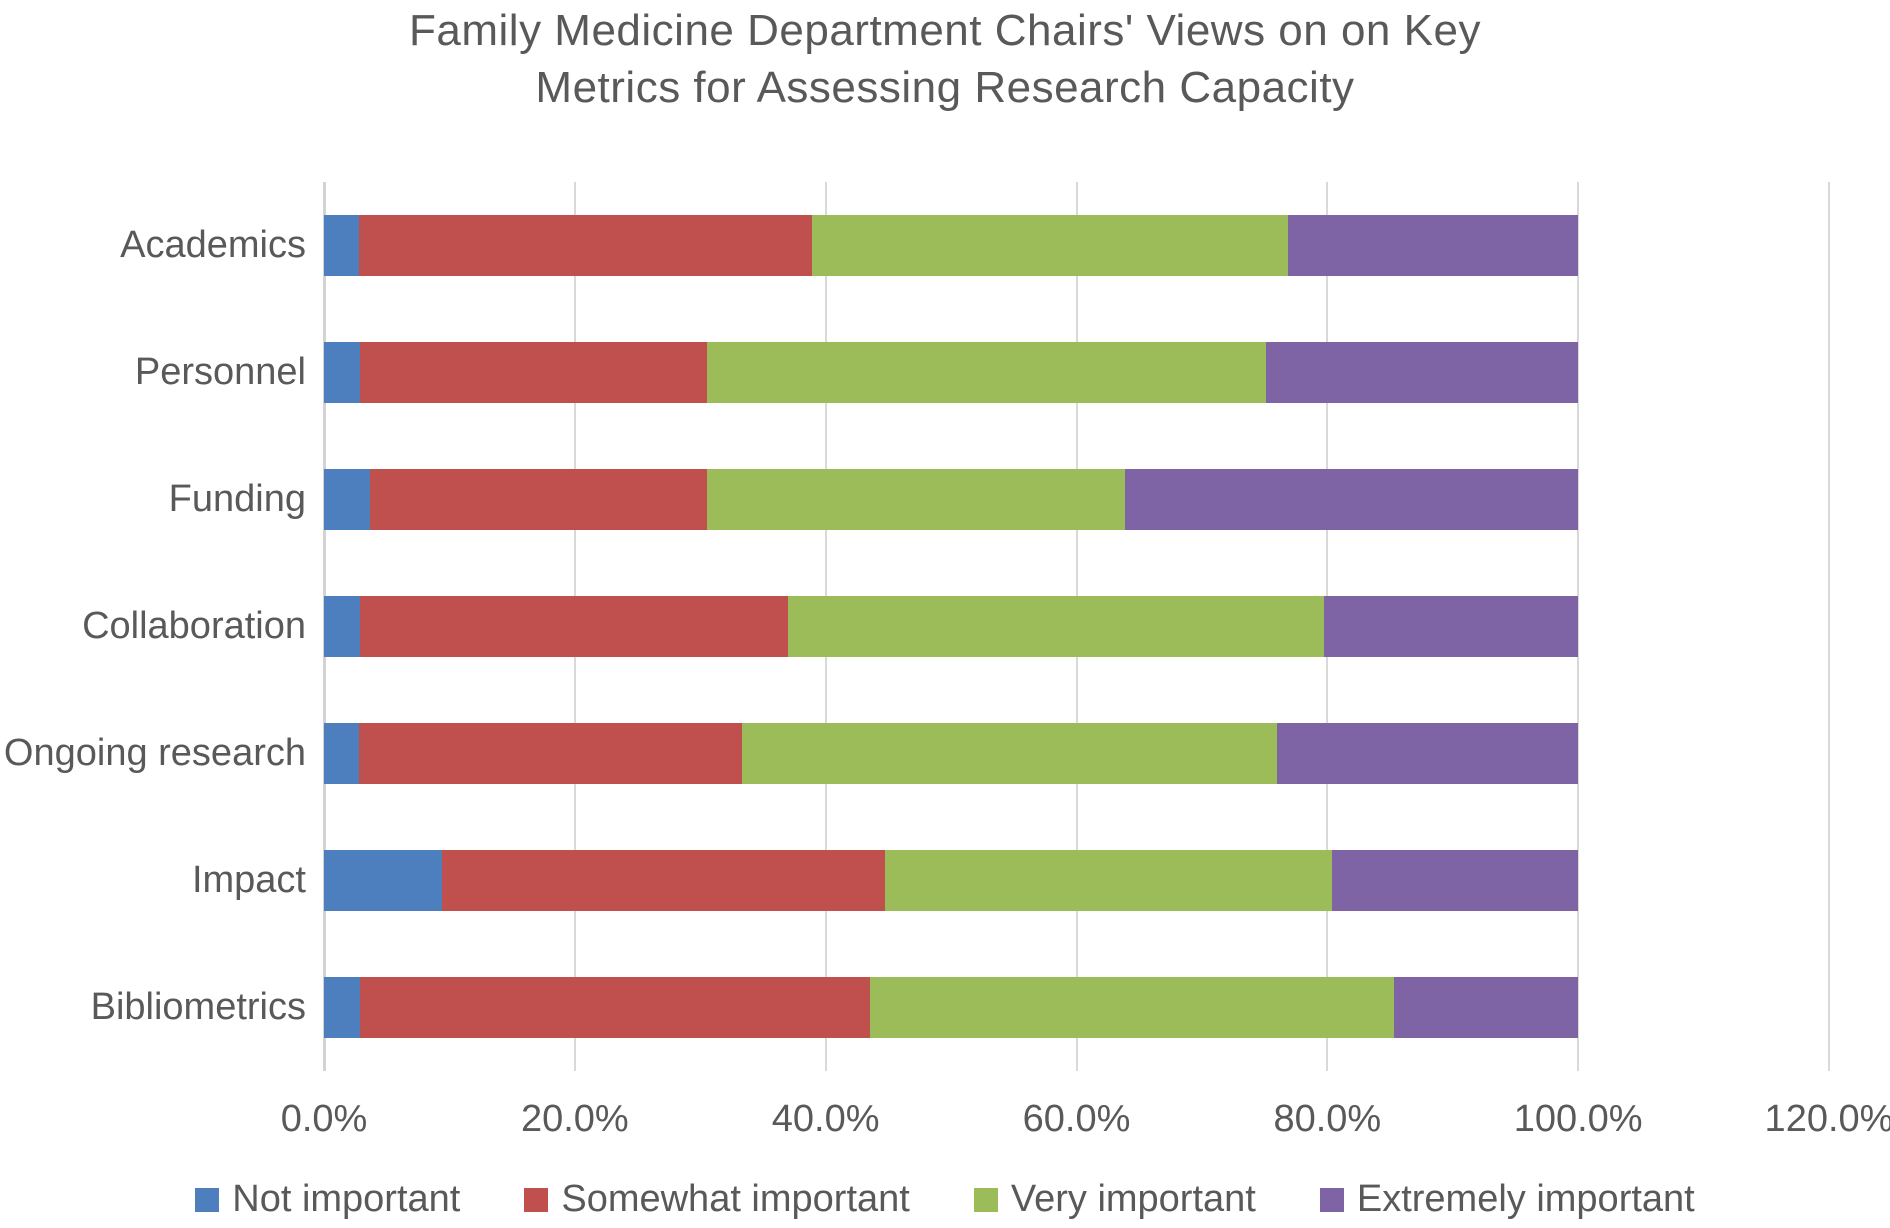  I want to click on legend-item: Very important, so click(1114, 1199).